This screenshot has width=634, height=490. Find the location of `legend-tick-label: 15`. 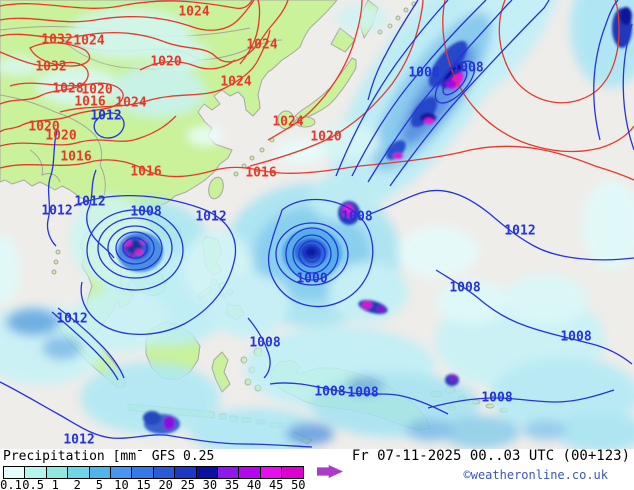

legend-tick-label: 15 is located at coordinates (143, 484).